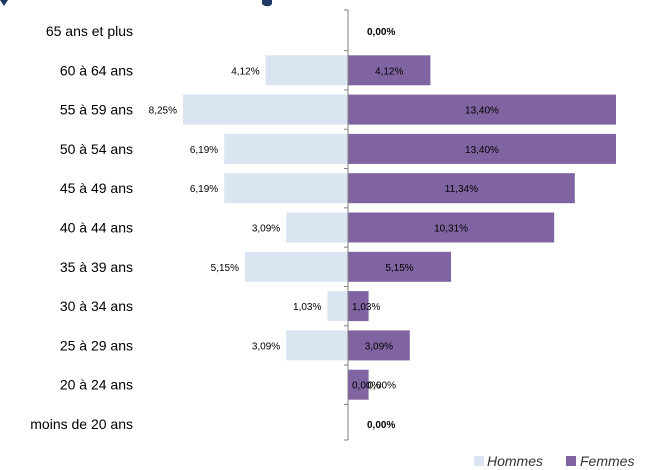 This screenshot has height=470, width=656. I want to click on bar-femmes-40-a-44-ans, so click(451, 227).